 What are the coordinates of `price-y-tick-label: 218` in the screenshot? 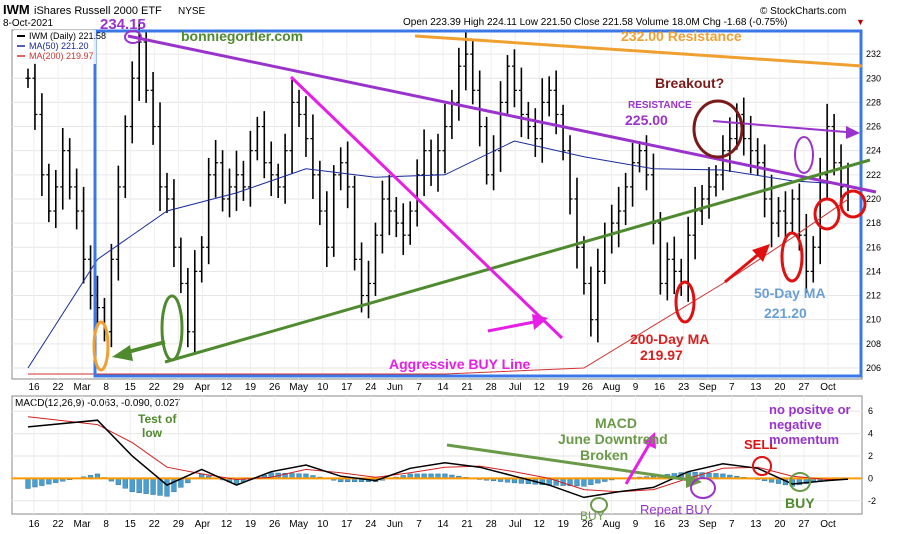 It's located at (873, 223).